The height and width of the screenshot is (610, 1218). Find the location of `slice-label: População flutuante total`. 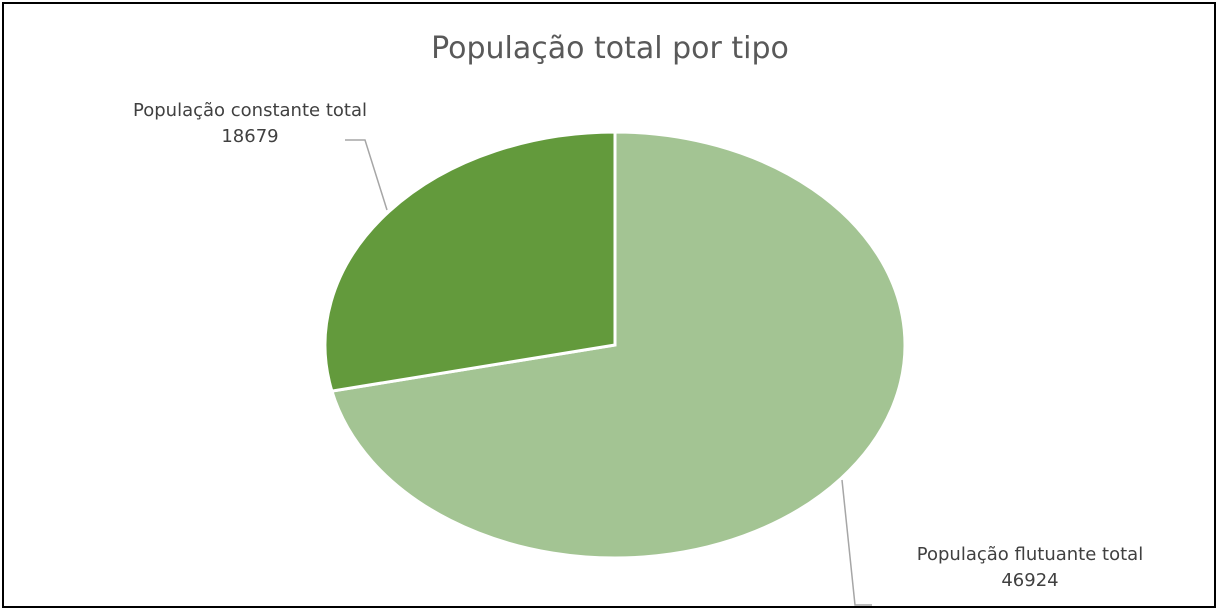

slice-label: População flutuante total is located at coordinates (1030, 554).